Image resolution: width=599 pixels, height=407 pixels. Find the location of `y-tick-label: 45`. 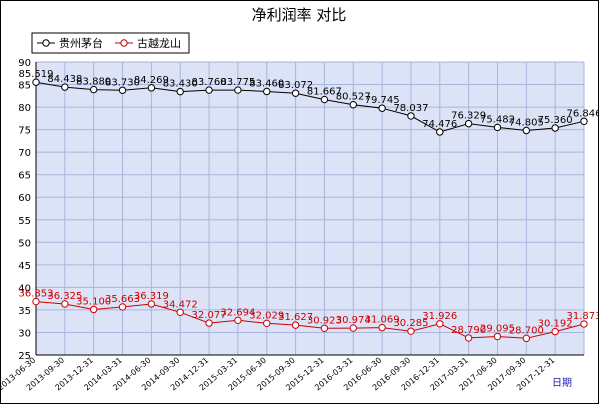

y-tick-label: 45 is located at coordinates (24, 266).